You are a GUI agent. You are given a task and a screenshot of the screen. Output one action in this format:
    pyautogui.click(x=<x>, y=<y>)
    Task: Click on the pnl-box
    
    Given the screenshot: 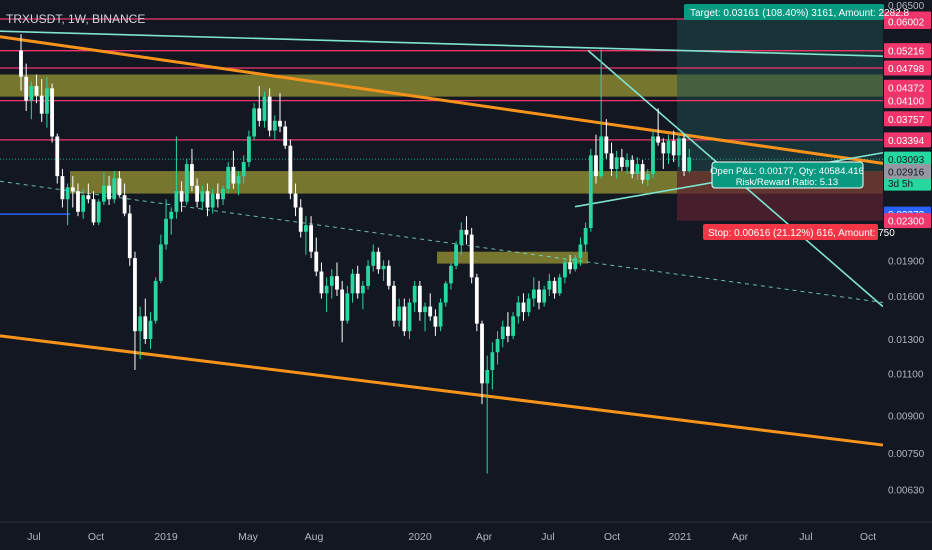 What is the action you would take?
    pyautogui.click(x=787, y=175)
    